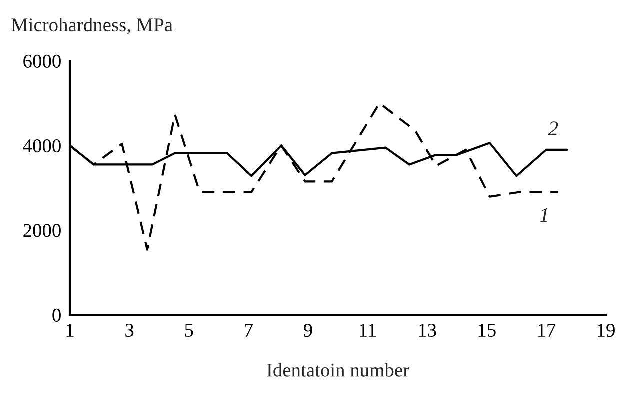 Image resolution: width=620 pixels, height=400 pixels. Describe the element at coordinates (338, 370) in the screenshot. I see `x-axis-title: Identatoin number` at that location.